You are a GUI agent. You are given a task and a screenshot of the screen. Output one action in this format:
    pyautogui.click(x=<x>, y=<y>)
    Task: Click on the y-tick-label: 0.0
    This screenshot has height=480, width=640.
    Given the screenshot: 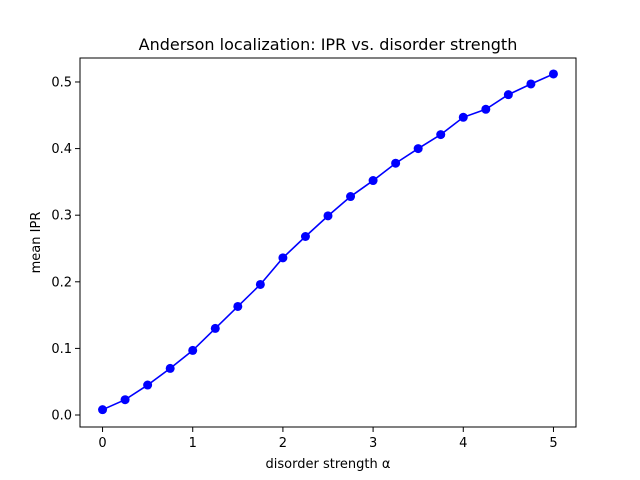 What is the action you would take?
    pyautogui.click(x=61, y=416)
    